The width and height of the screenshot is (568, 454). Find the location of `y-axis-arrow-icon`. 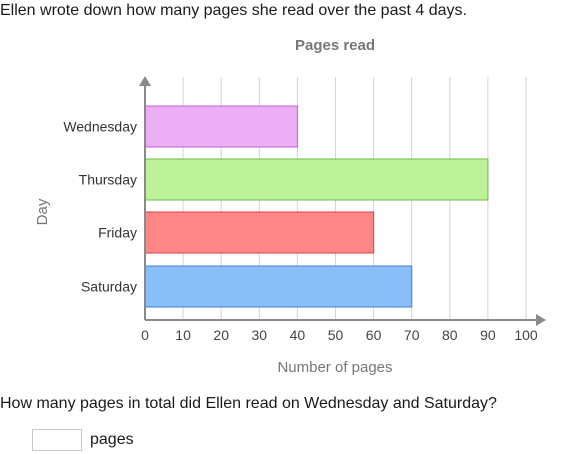

y-axis-arrow-icon is located at coordinates (145, 81).